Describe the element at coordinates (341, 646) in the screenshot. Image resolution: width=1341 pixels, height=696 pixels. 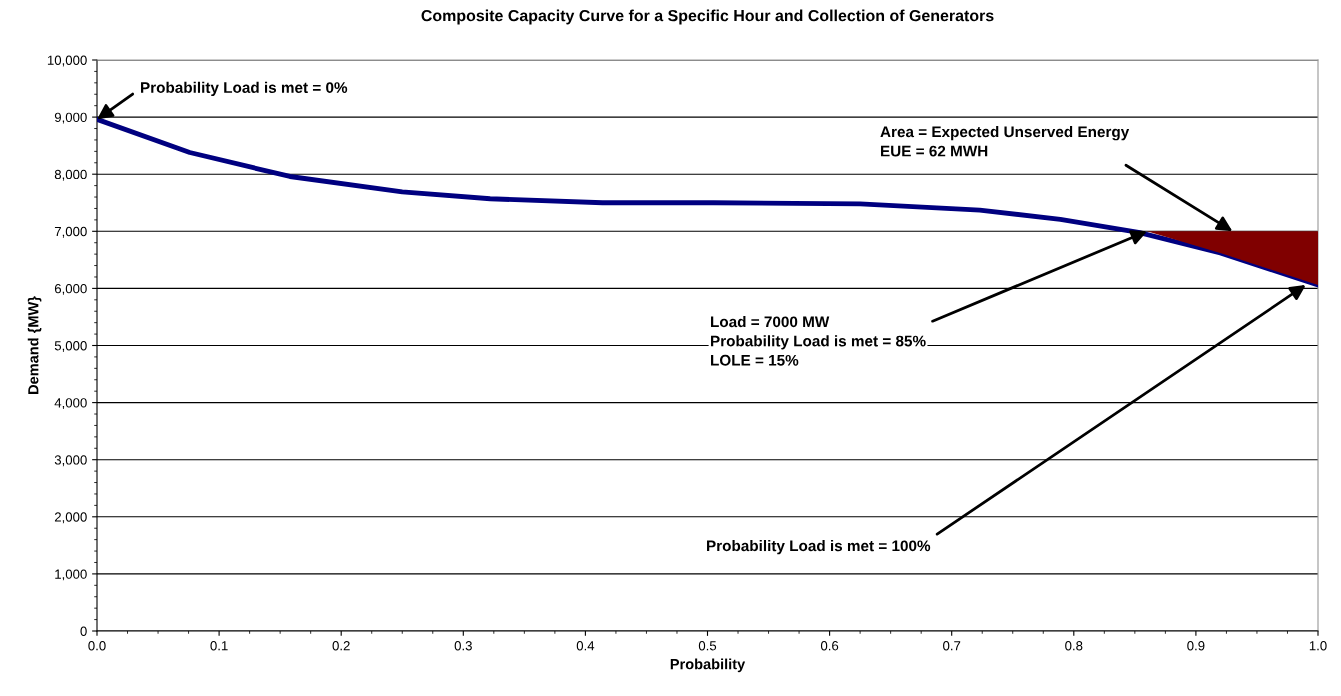
I see `x-tick-label: 0.2` at that location.